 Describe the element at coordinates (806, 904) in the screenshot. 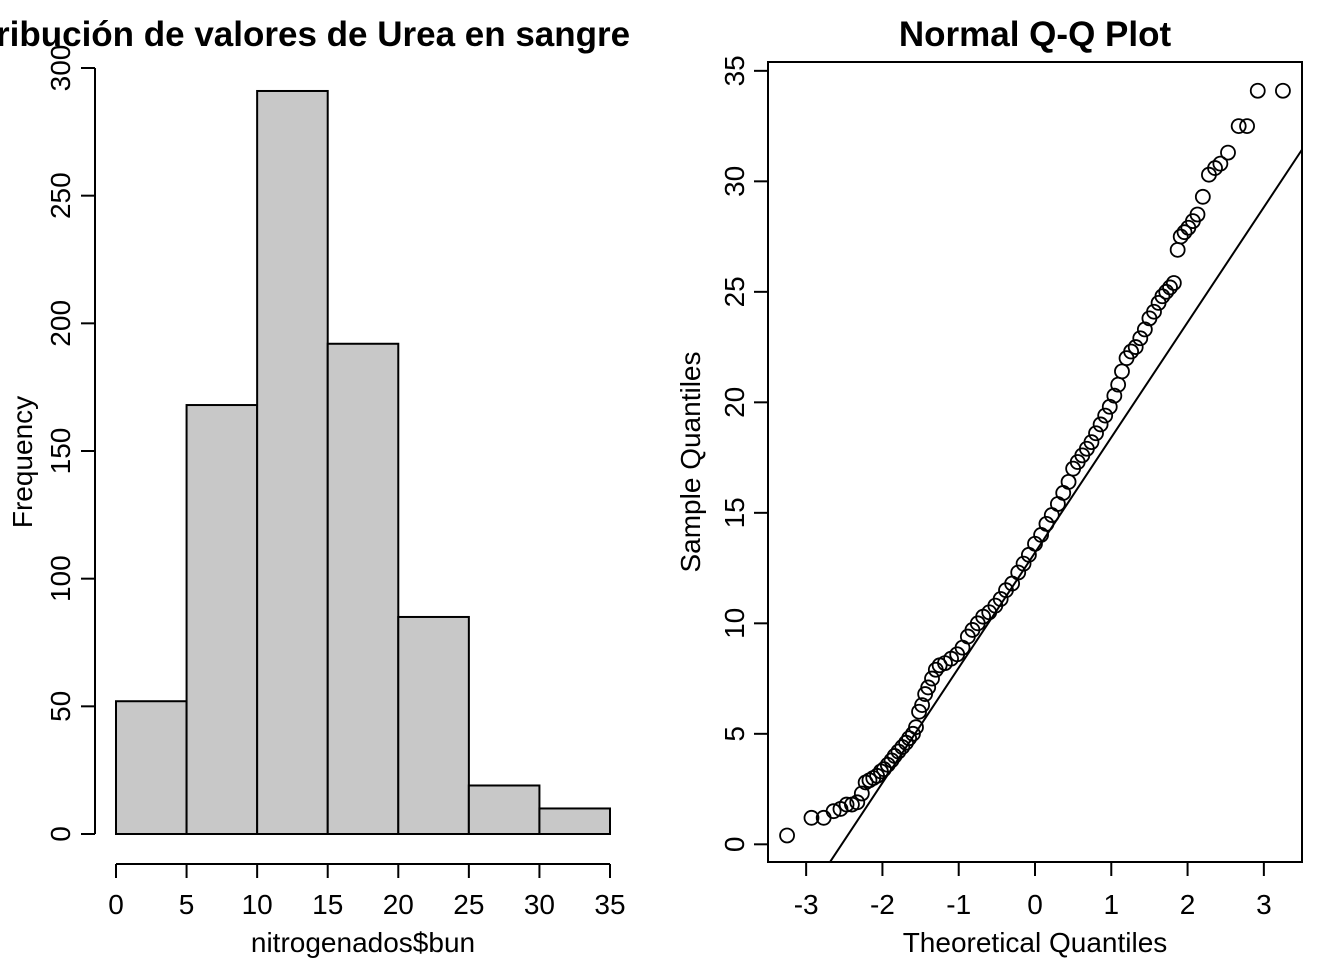

I see `x-tick-label: -3` at that location.